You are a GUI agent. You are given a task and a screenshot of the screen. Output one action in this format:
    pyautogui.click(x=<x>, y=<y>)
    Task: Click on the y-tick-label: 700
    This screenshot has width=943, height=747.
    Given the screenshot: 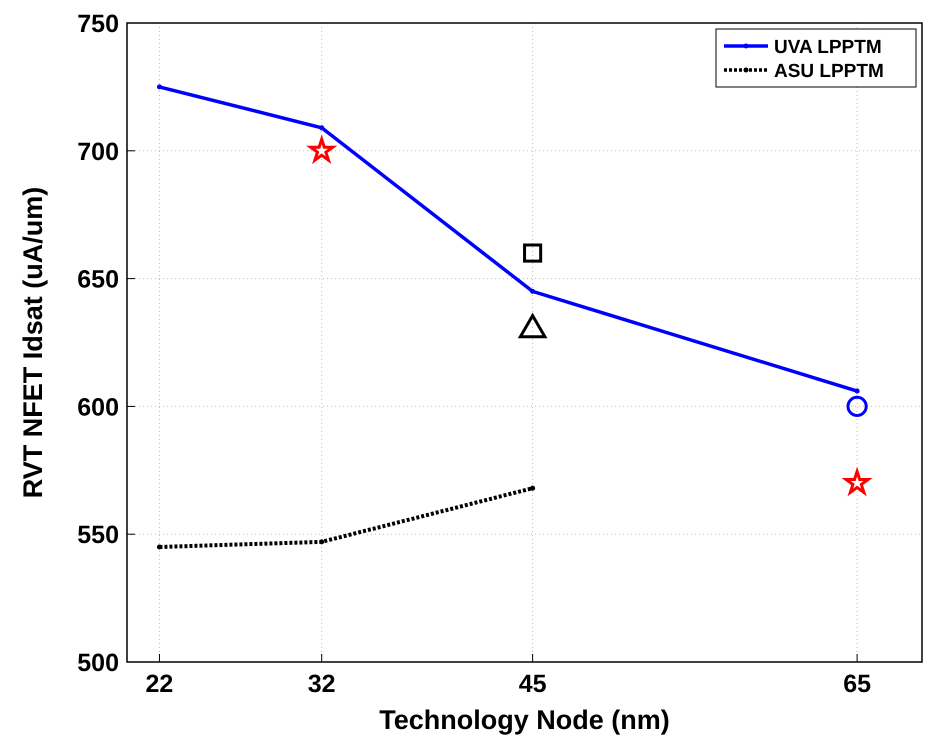 What is the action you would take?
    pyautogui.click(x=98, y=152)
    